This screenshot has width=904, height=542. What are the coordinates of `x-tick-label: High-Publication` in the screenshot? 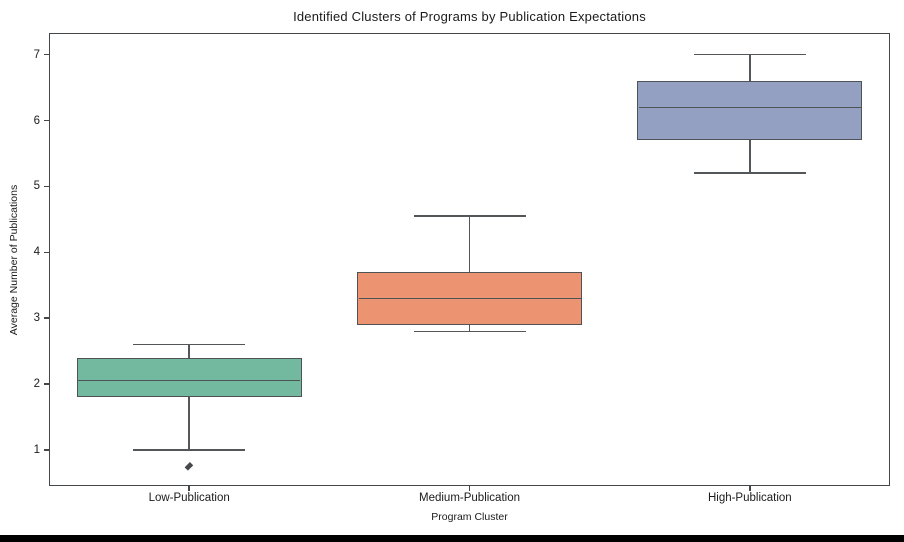 It's located at (749, 498).